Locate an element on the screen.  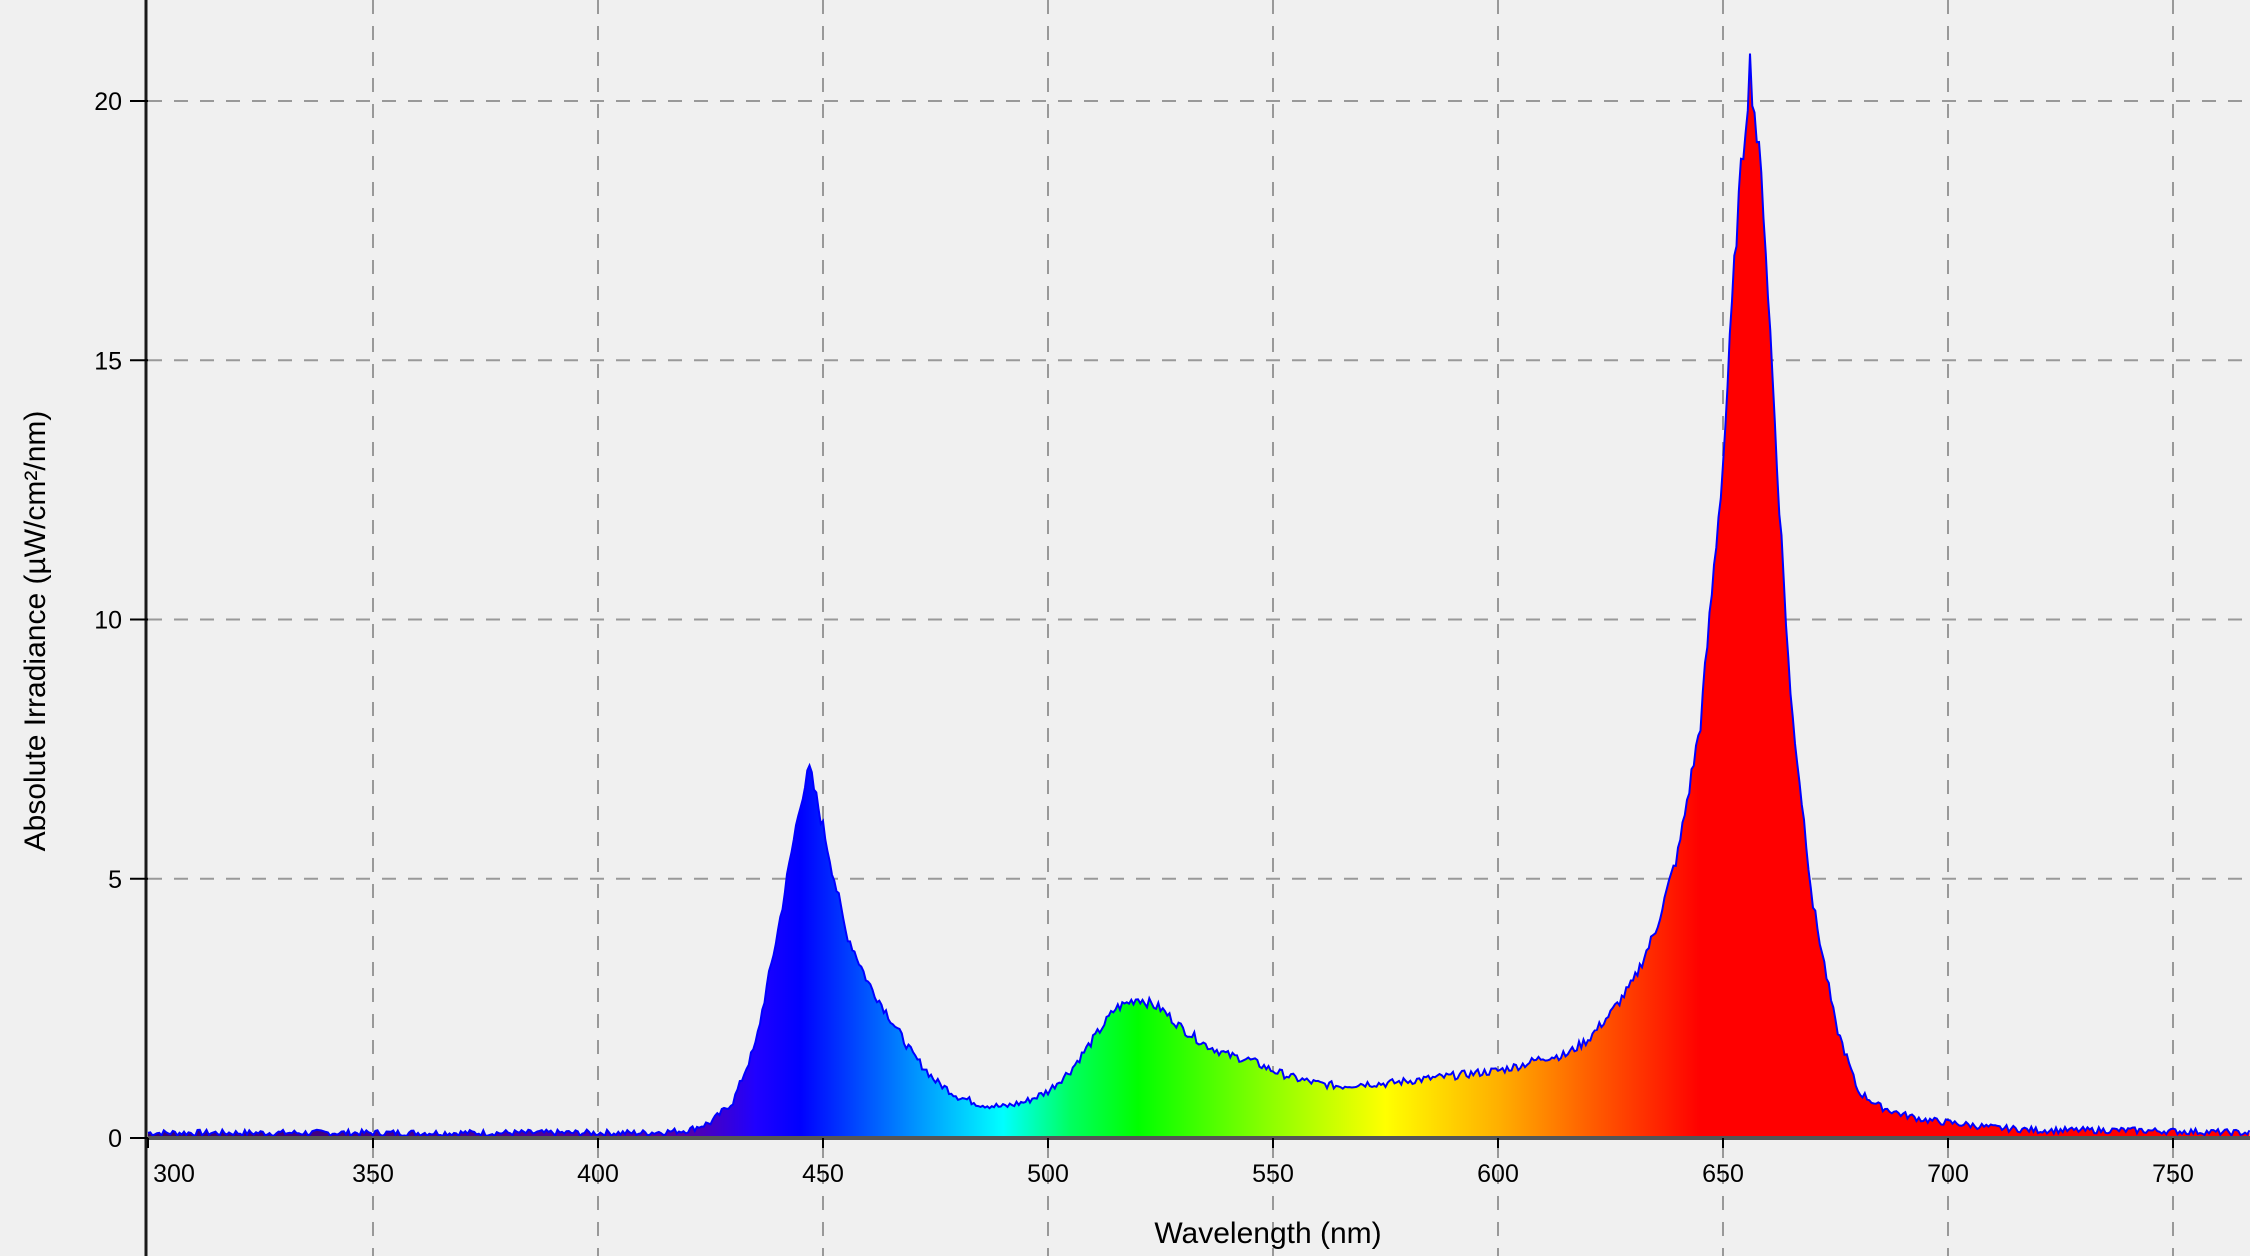
x-tick-label: 500 is located at coordinates (1048, 1174).